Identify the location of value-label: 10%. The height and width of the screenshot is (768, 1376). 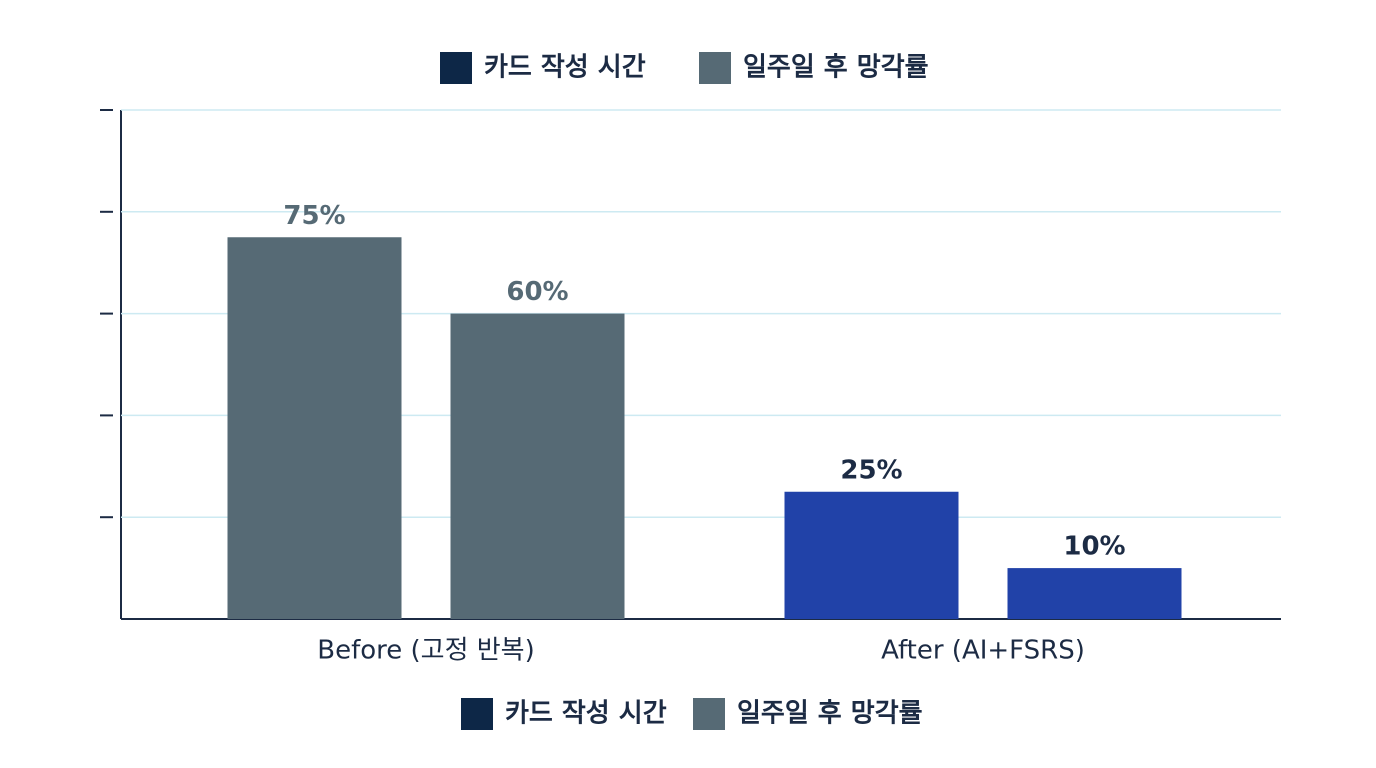
(1094, 547).